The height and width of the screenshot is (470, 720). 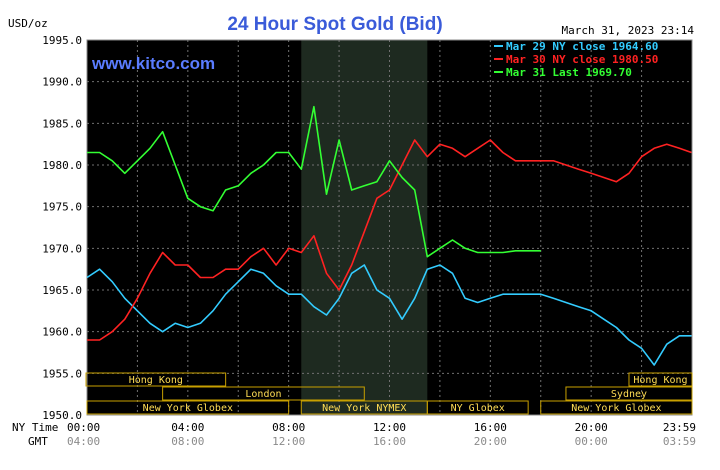 I want to click on session-label: Sydney, so click(x=629, y=394).